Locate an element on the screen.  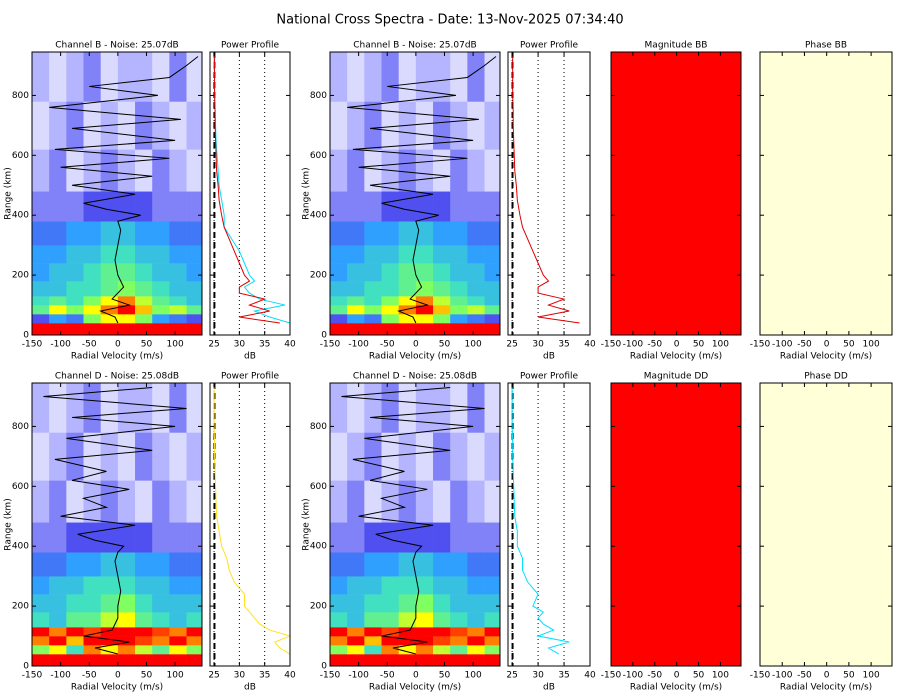
x-tick-label: 25 is located at coordinates (213, 345).